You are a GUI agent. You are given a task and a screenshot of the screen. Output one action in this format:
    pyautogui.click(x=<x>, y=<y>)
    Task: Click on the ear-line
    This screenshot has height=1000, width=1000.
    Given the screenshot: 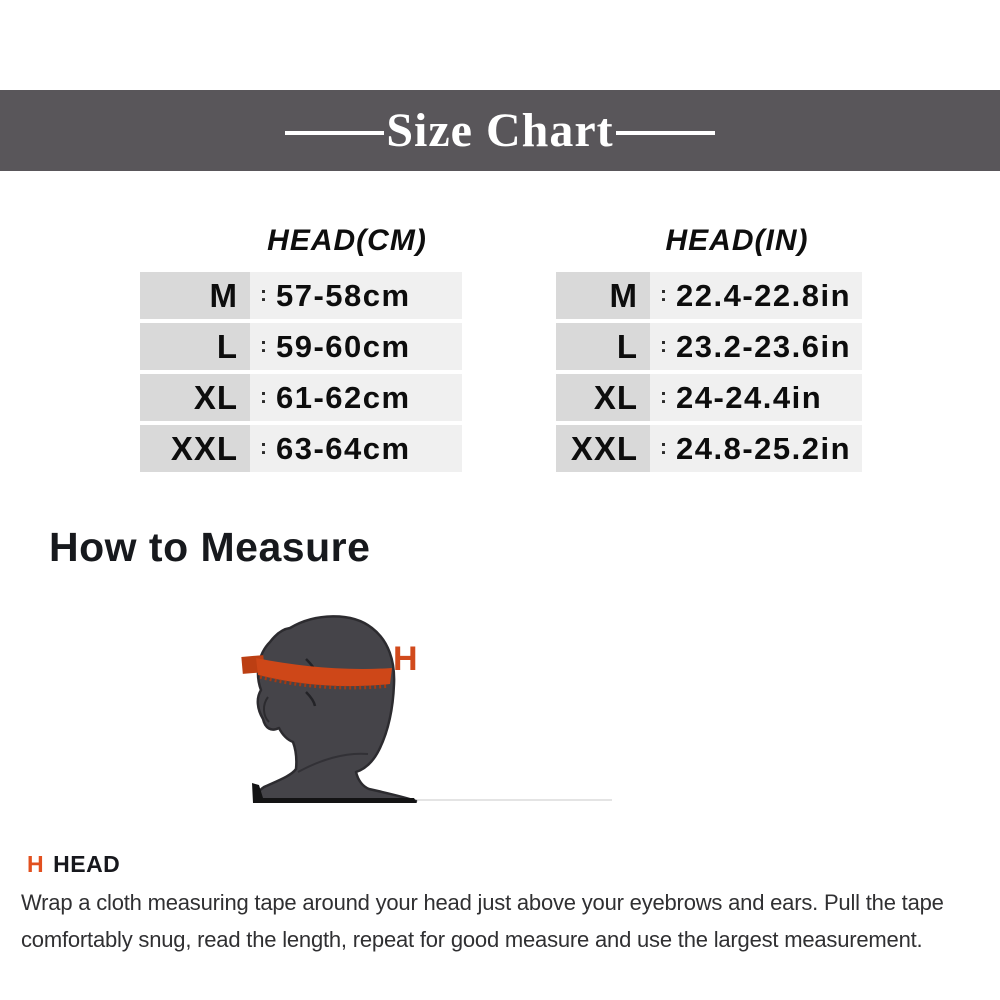 What is the action you would take?
    pyautogui.click(x=266, y=709)
    